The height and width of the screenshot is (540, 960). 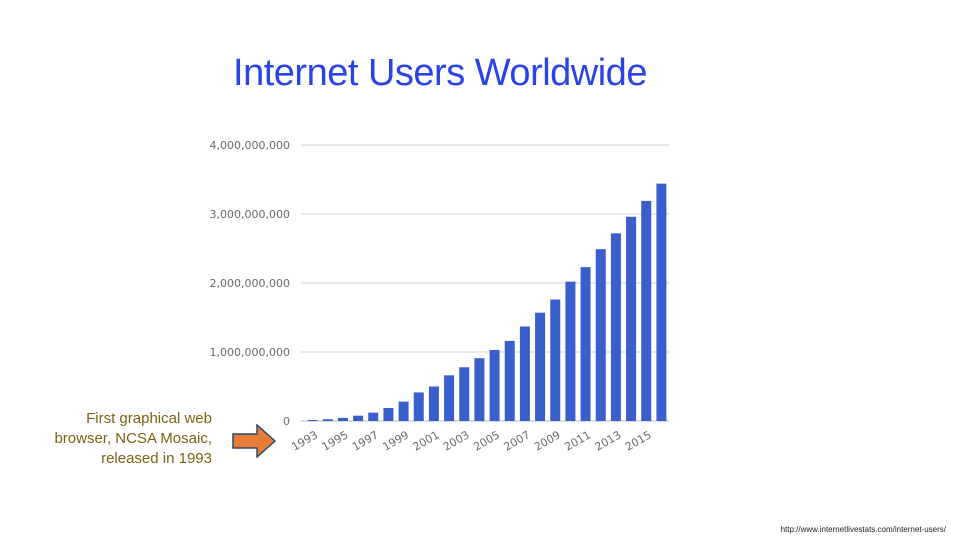 I want to click on x-tick-label: 2003, so click(x=456, y=440).